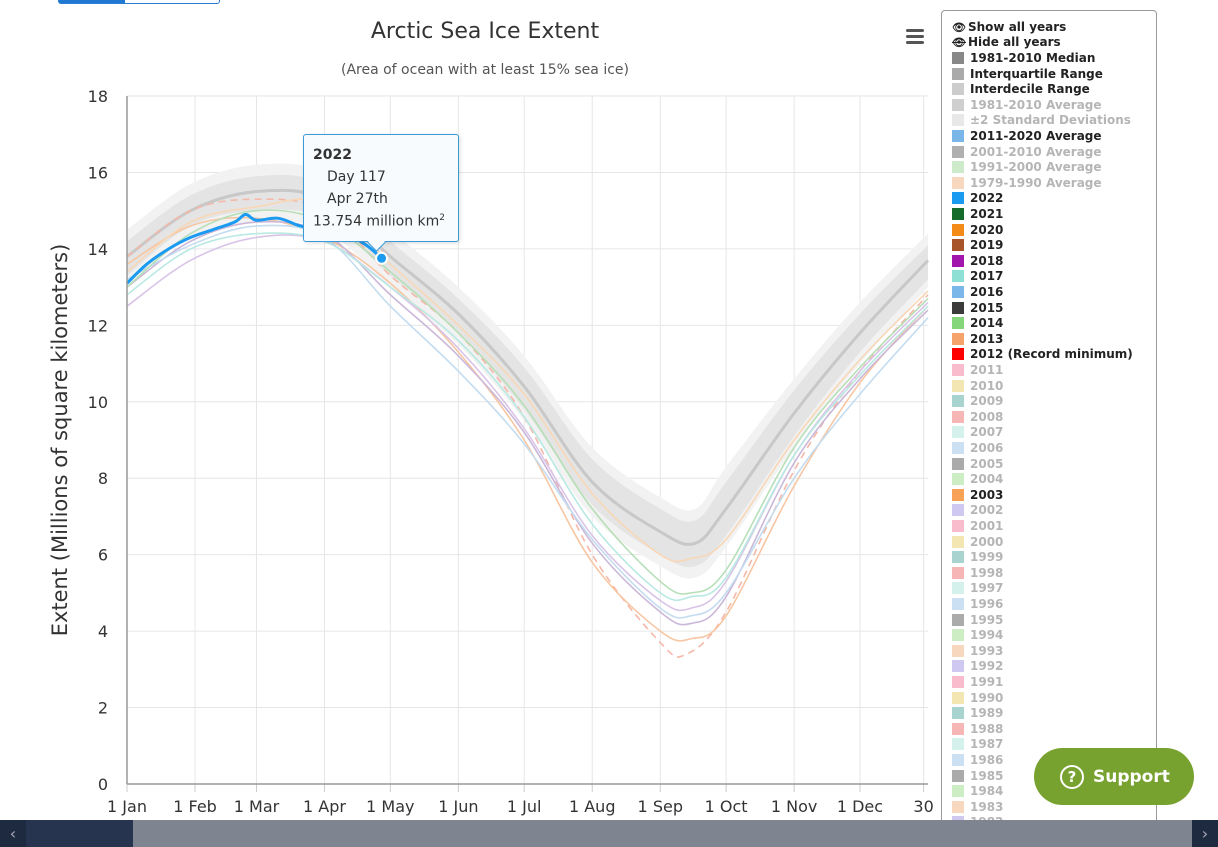 This screenshot has width=1218, height=847. What do you see at coordinates (524, 806) in the screenshot?
I see `x-tick-label: 1 Jul` at bounding box center [524, 806].